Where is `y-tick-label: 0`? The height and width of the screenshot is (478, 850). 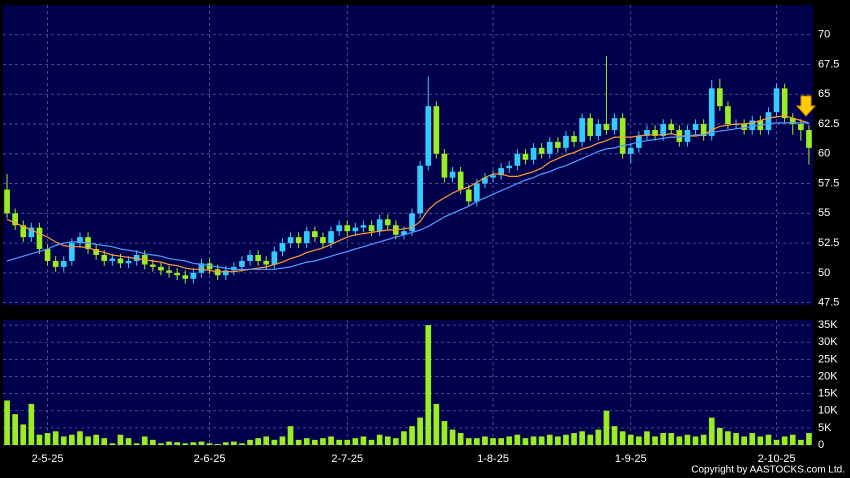 y-tick-label: 0 is located at coordinates (821, 445).